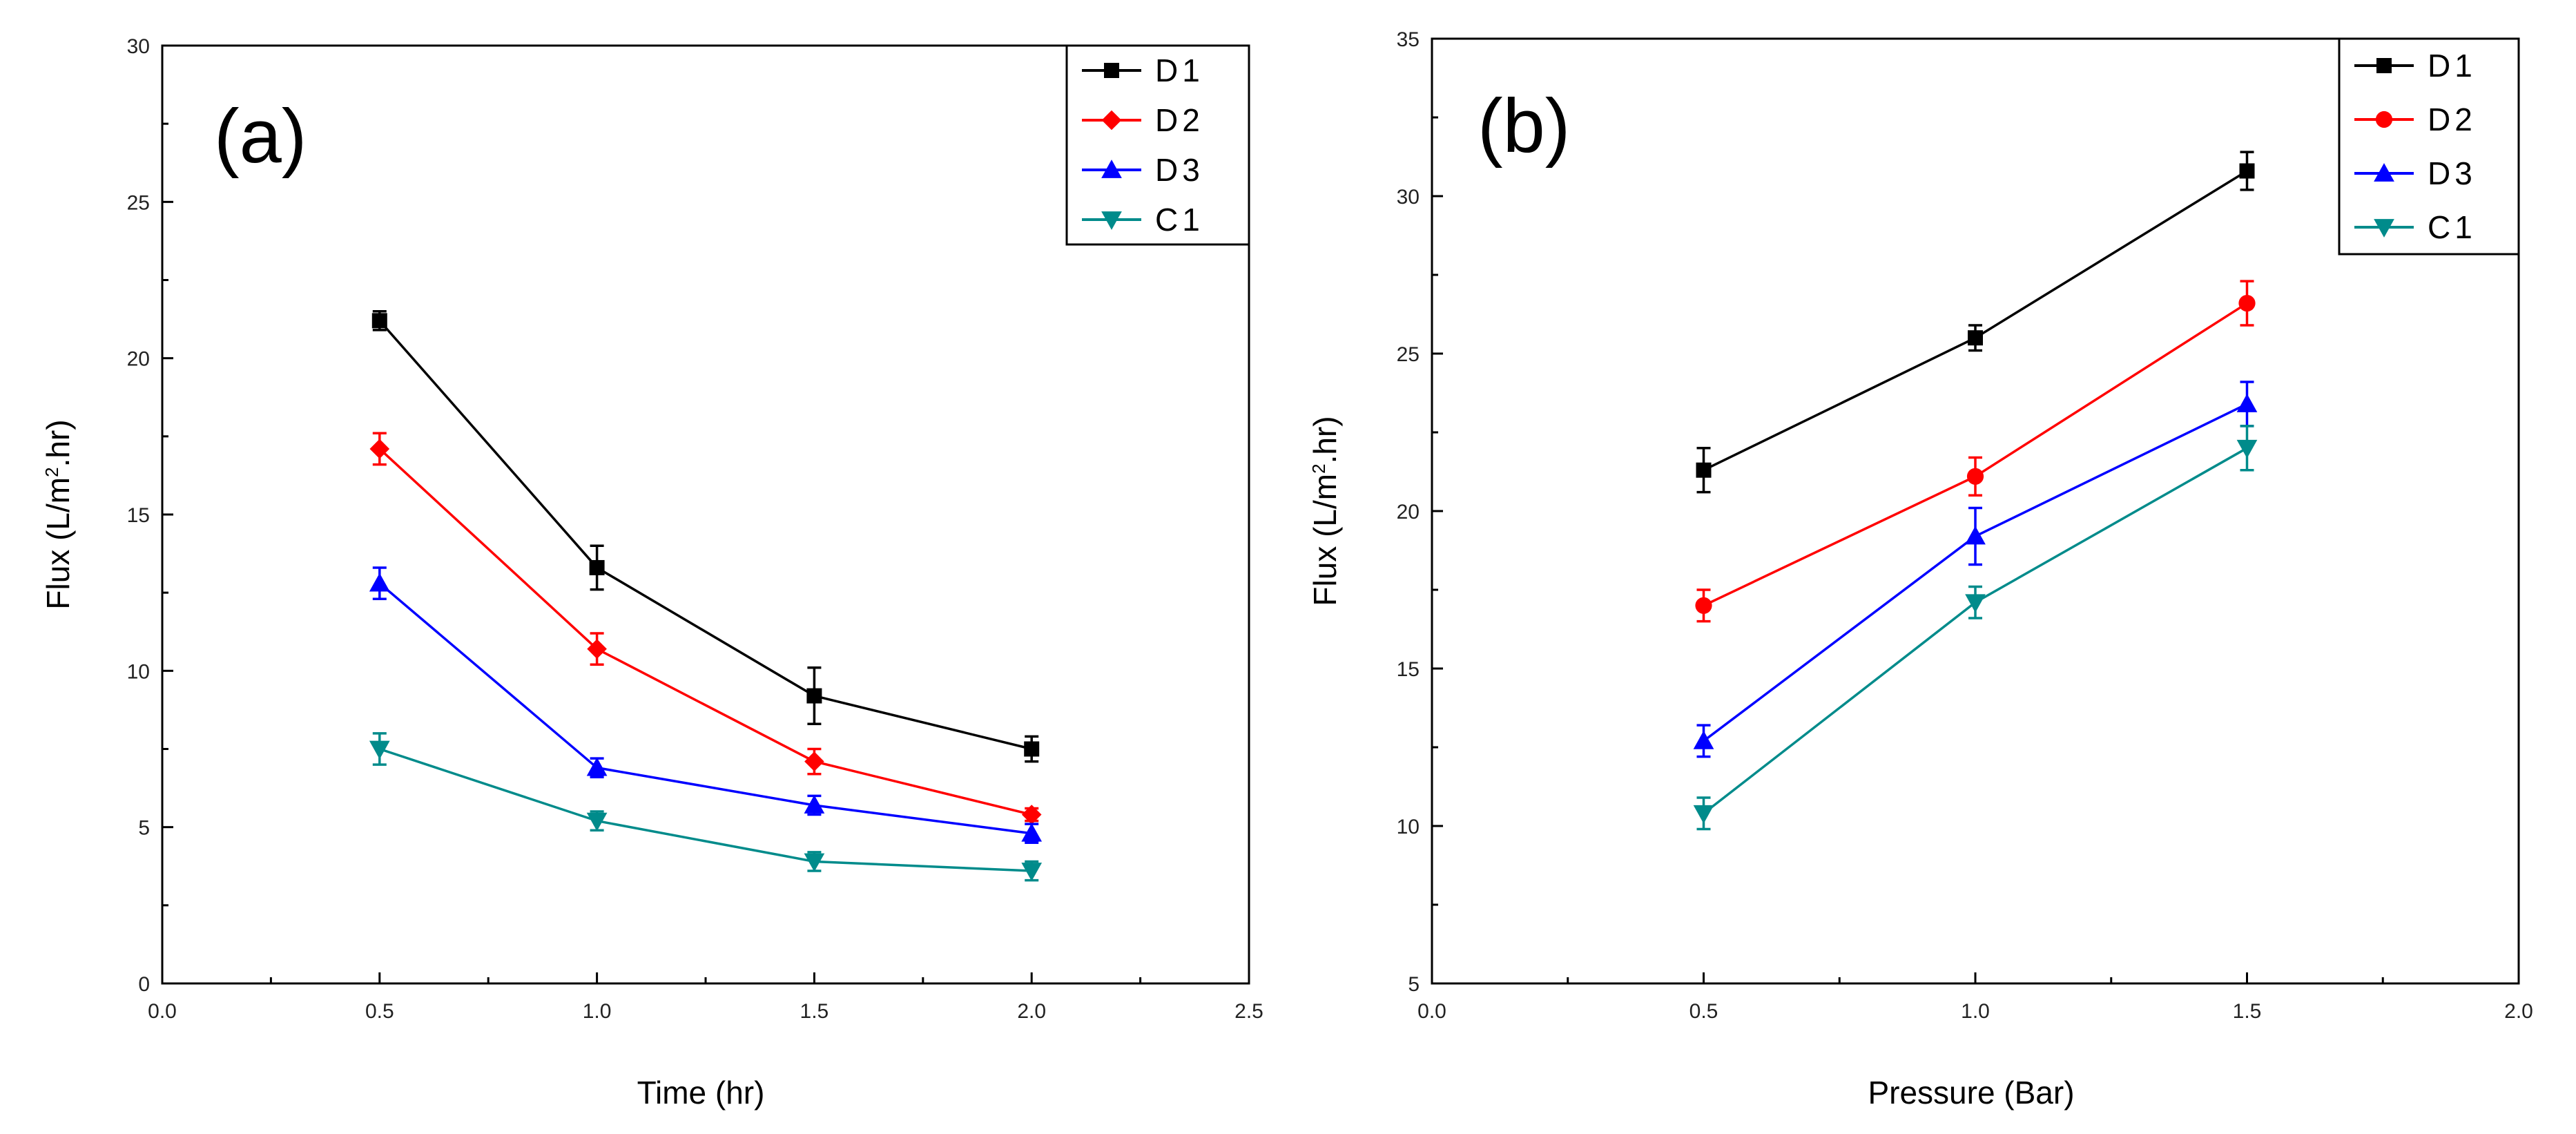  Describe the element at coordinates (1325, 511) in the screenshot. I see `panel-b-y-axis-title: Flux (L/m2.hr)` at that location.